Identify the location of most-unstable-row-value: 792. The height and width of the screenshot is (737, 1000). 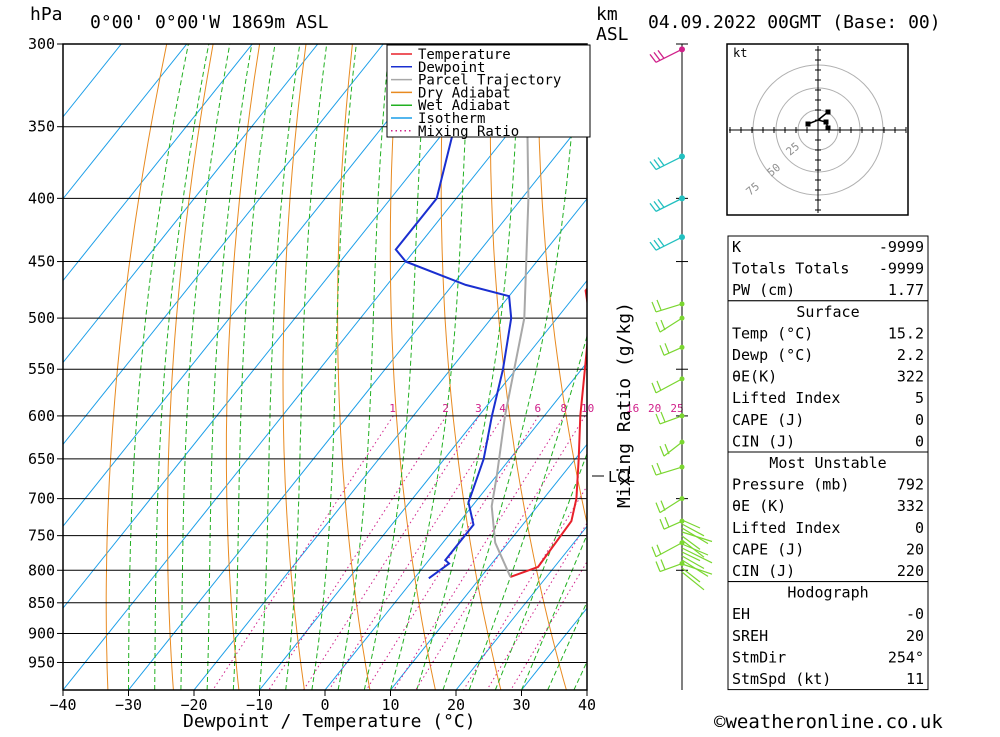
(910, 485).